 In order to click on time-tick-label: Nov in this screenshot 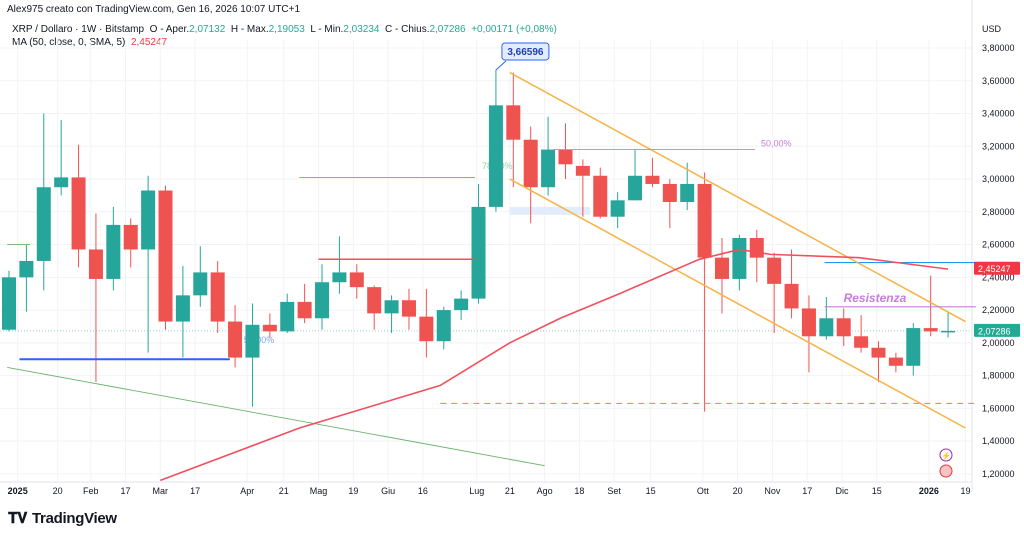, I will do `click(772, 491)`.